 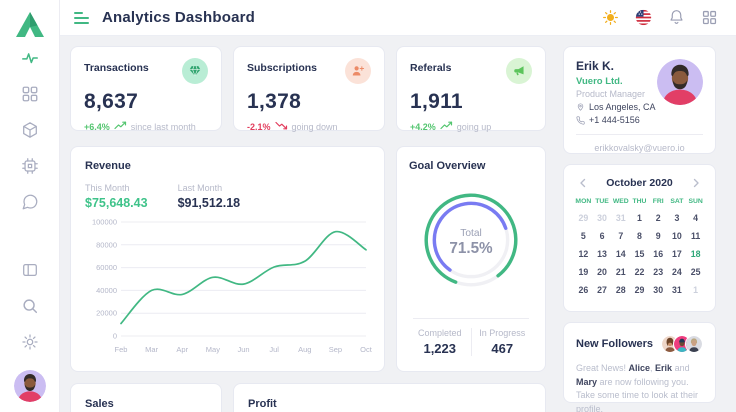 I want to click on follower-avatar-stack, so click(x=682, y=344).